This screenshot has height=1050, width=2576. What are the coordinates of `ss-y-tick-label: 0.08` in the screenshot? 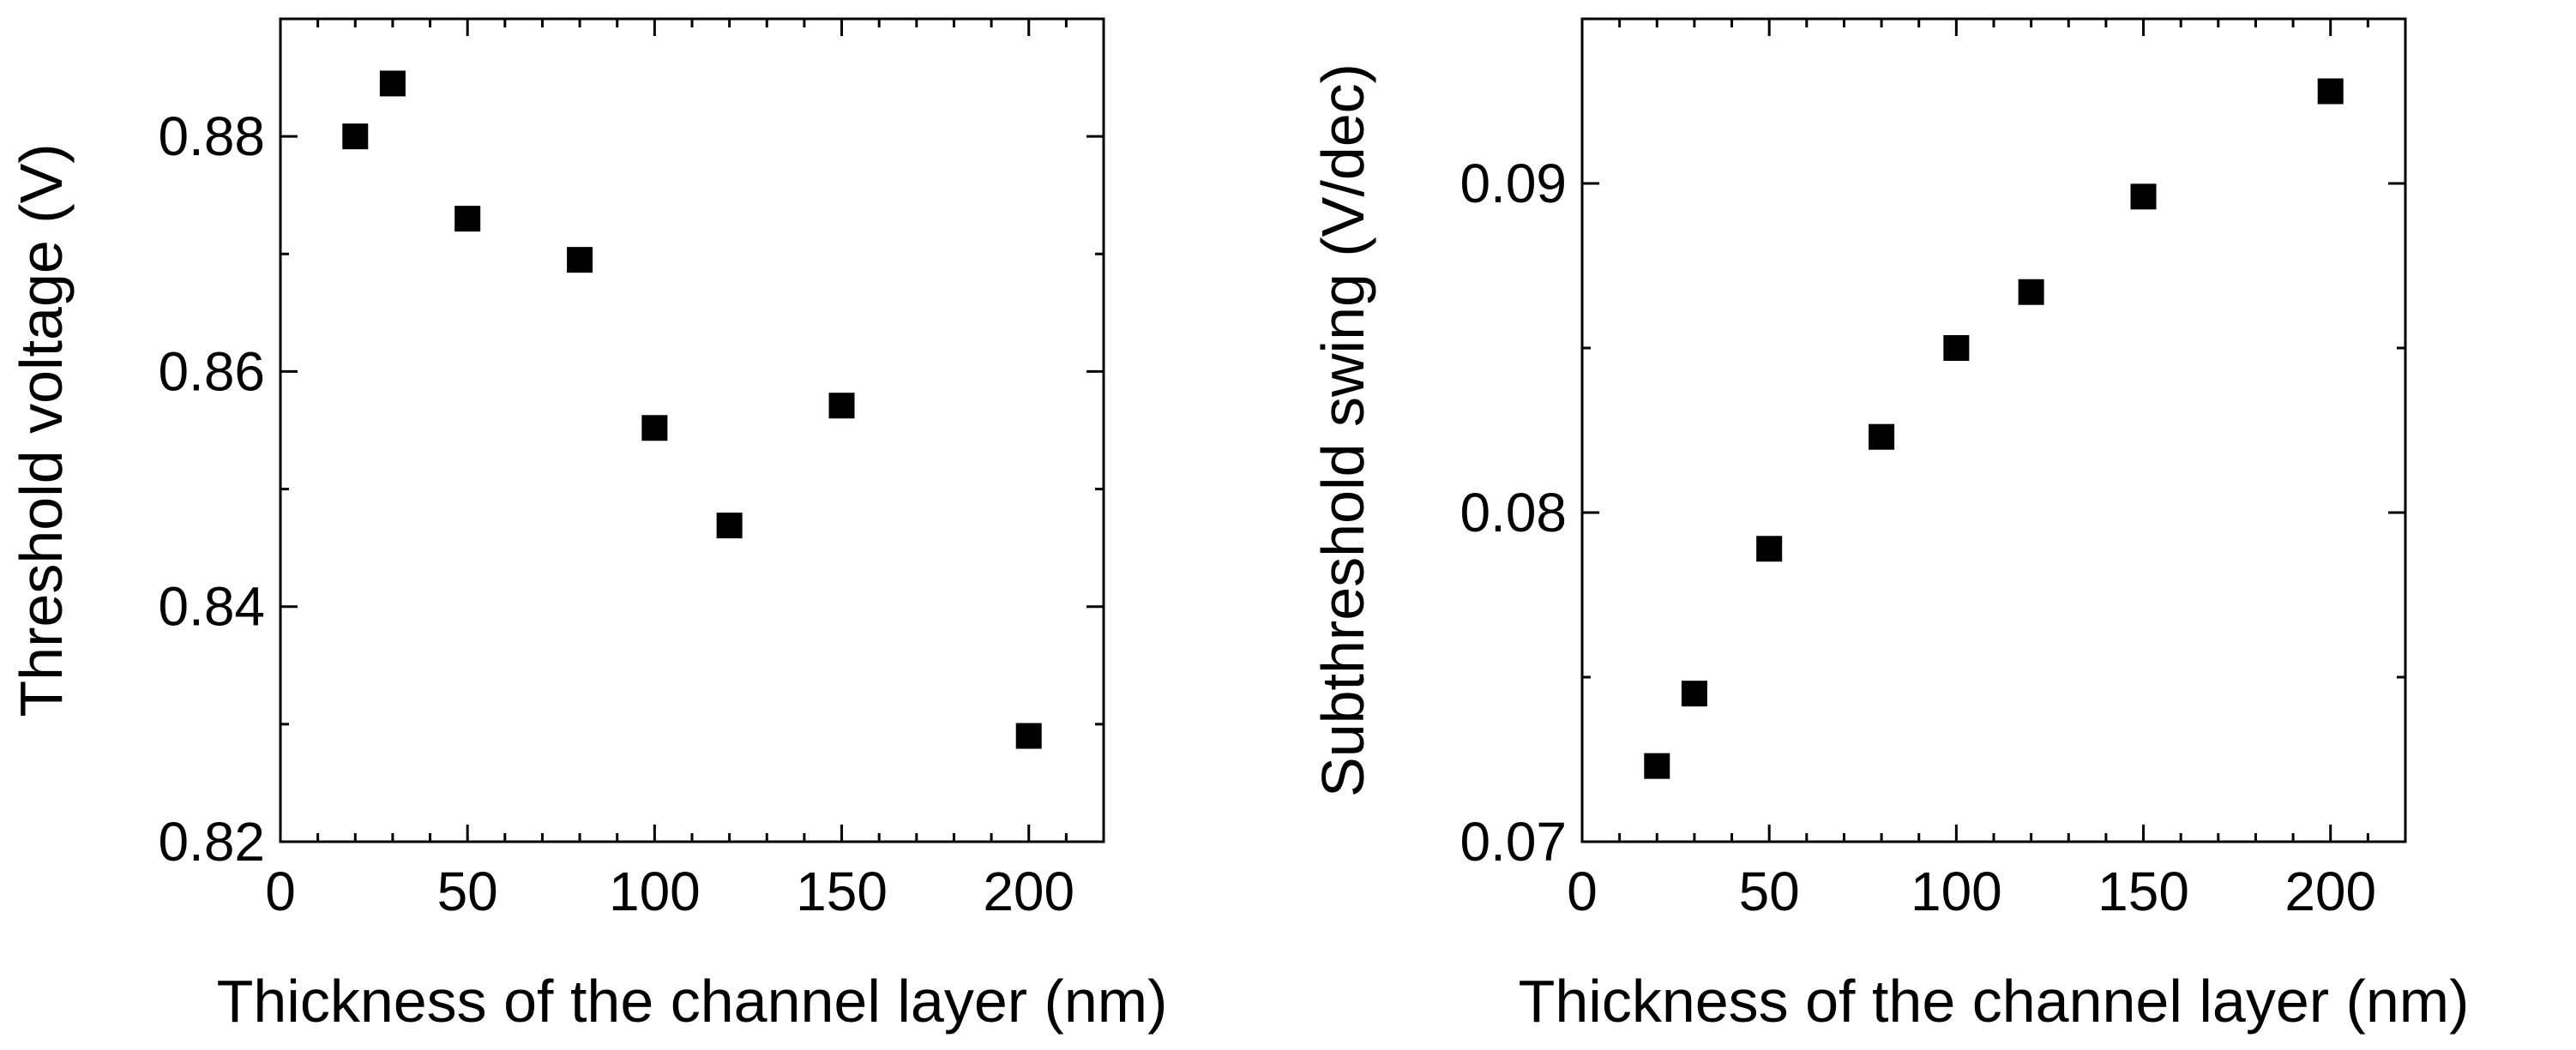 It's located at (1513, 512).